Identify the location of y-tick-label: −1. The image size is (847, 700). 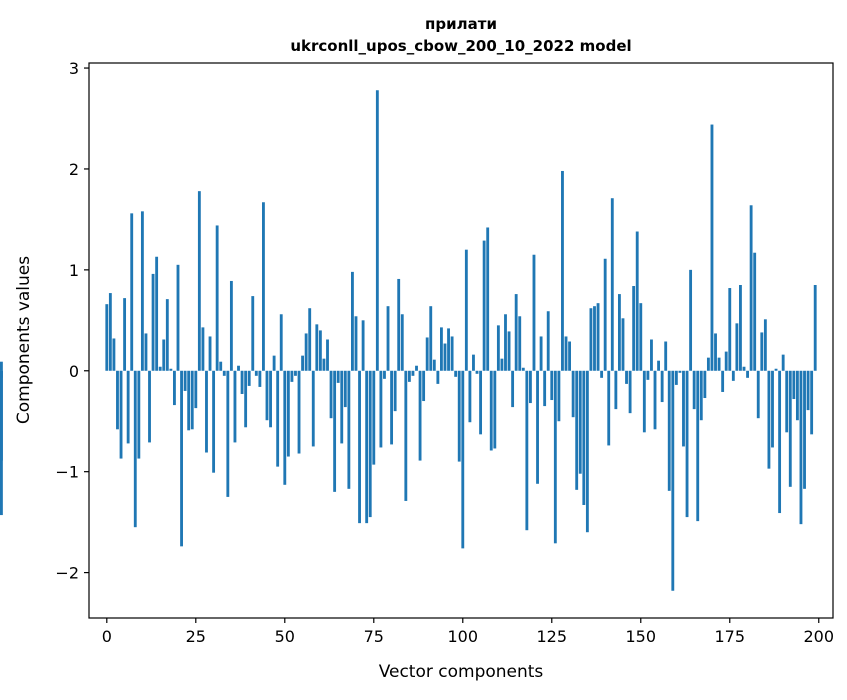
(67, 472).